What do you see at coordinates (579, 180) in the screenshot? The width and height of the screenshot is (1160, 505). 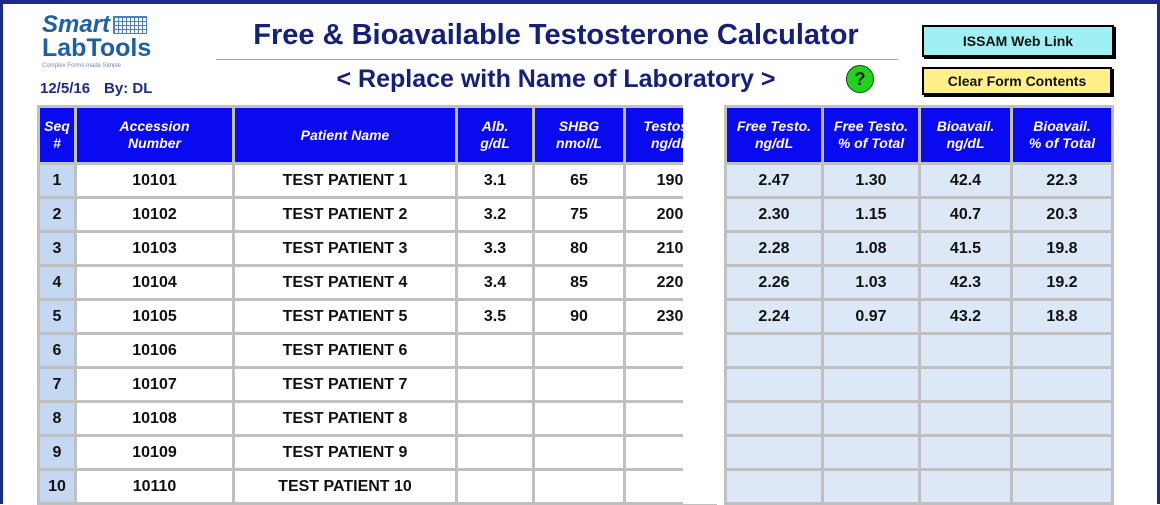 I see `shbg-cell: 65` at bounding box center [579, 180].